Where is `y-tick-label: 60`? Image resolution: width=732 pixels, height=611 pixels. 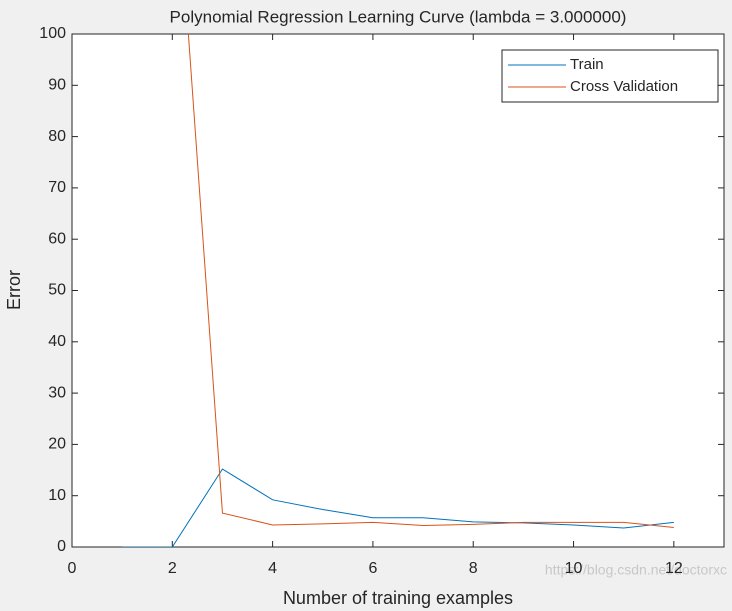 y-tick-label: 60 is located at coordinates (57, 238).